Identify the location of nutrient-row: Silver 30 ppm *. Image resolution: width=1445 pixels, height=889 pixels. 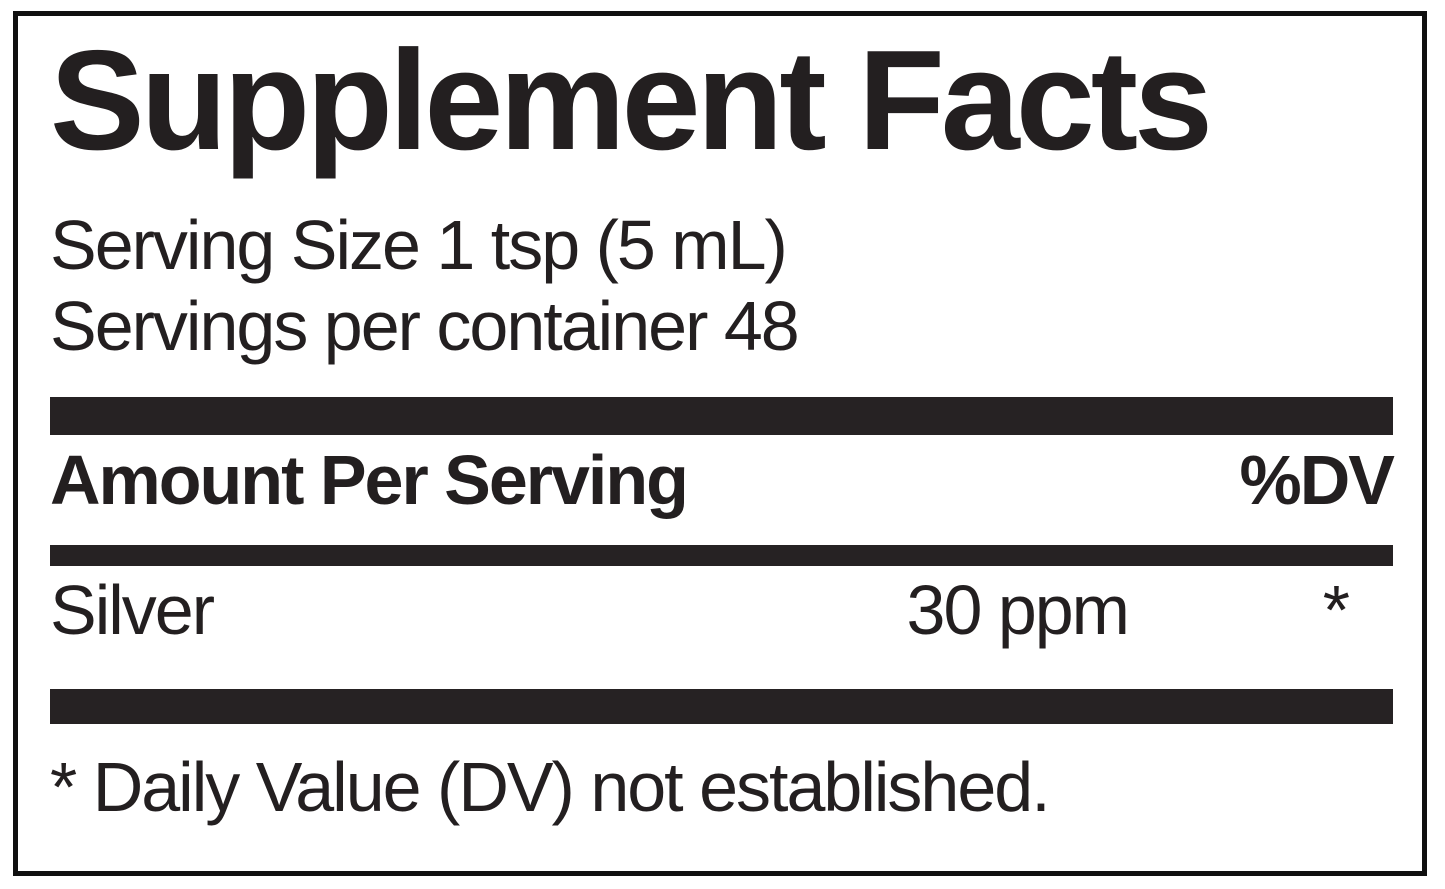
(721, 627).